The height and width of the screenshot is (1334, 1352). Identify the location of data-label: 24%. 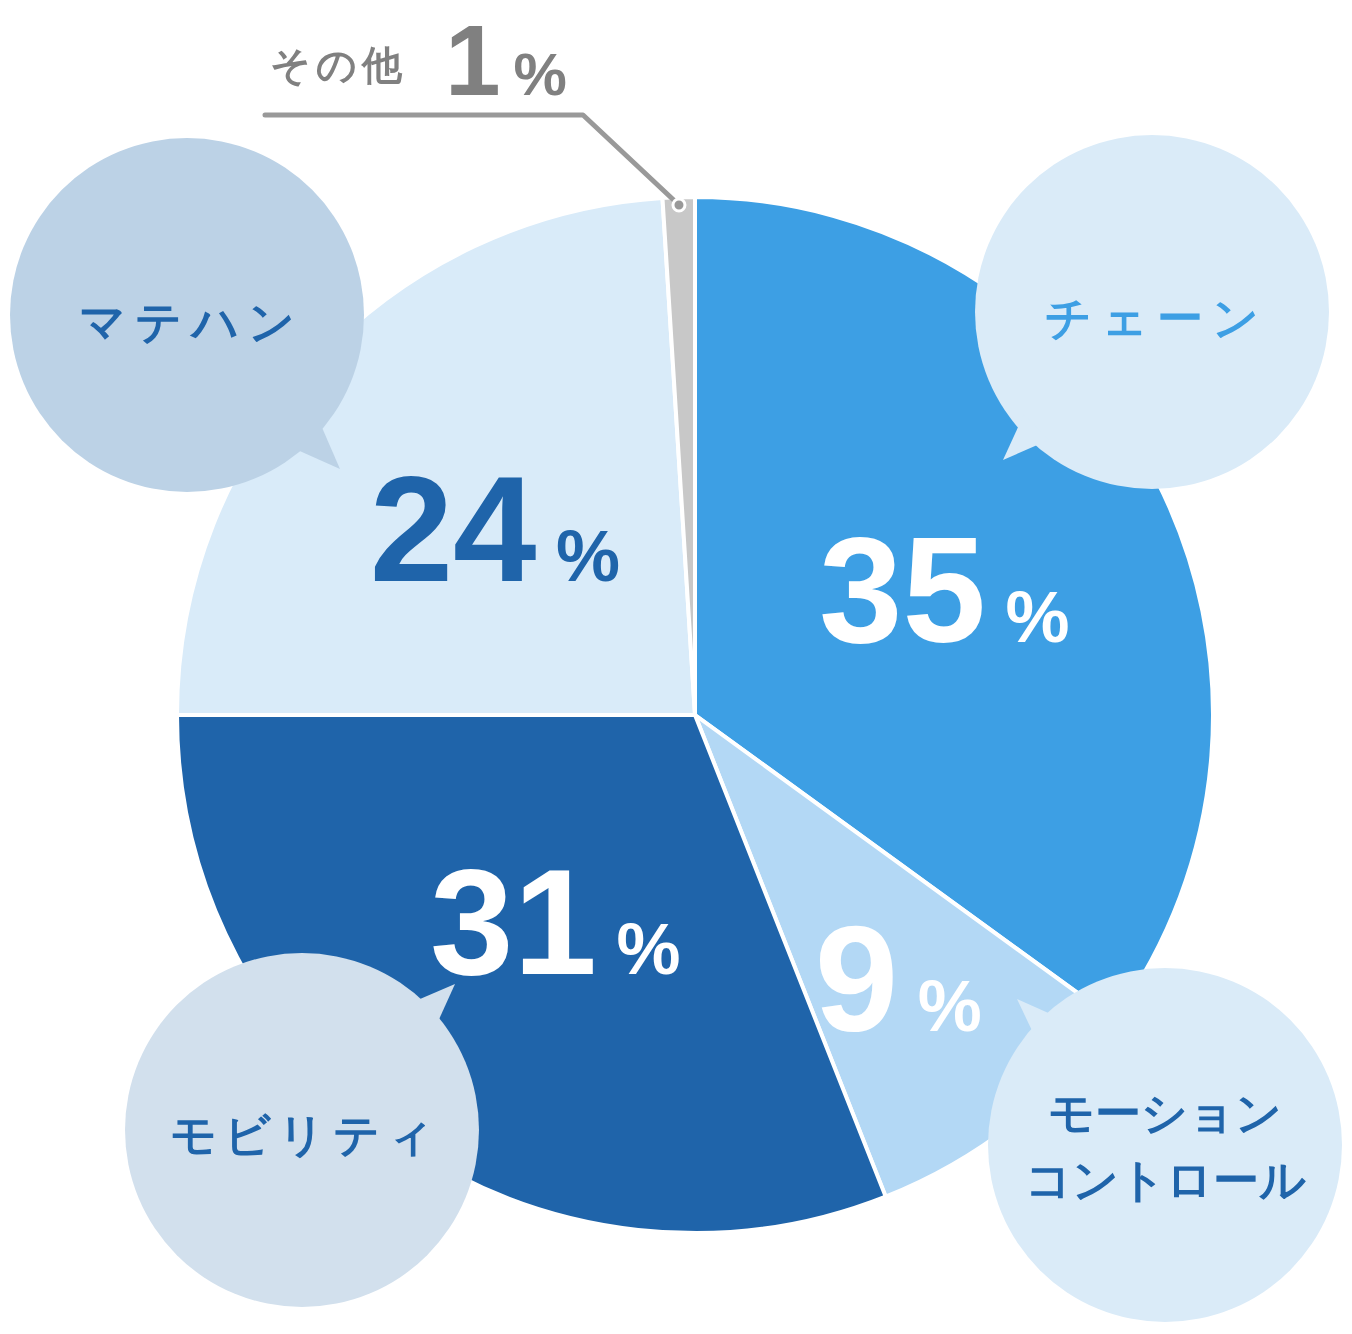
(495, 528).